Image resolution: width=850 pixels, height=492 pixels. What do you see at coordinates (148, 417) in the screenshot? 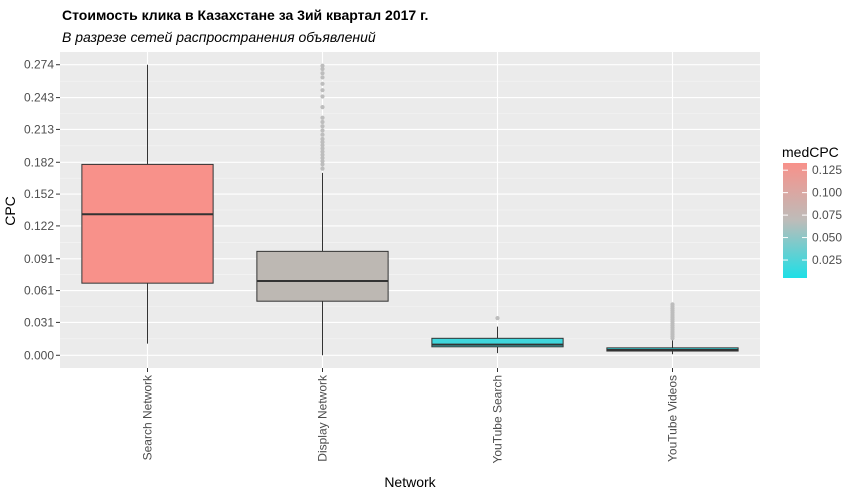
I see `x-tick-label: Search Network` at bounding box center [148, 417].